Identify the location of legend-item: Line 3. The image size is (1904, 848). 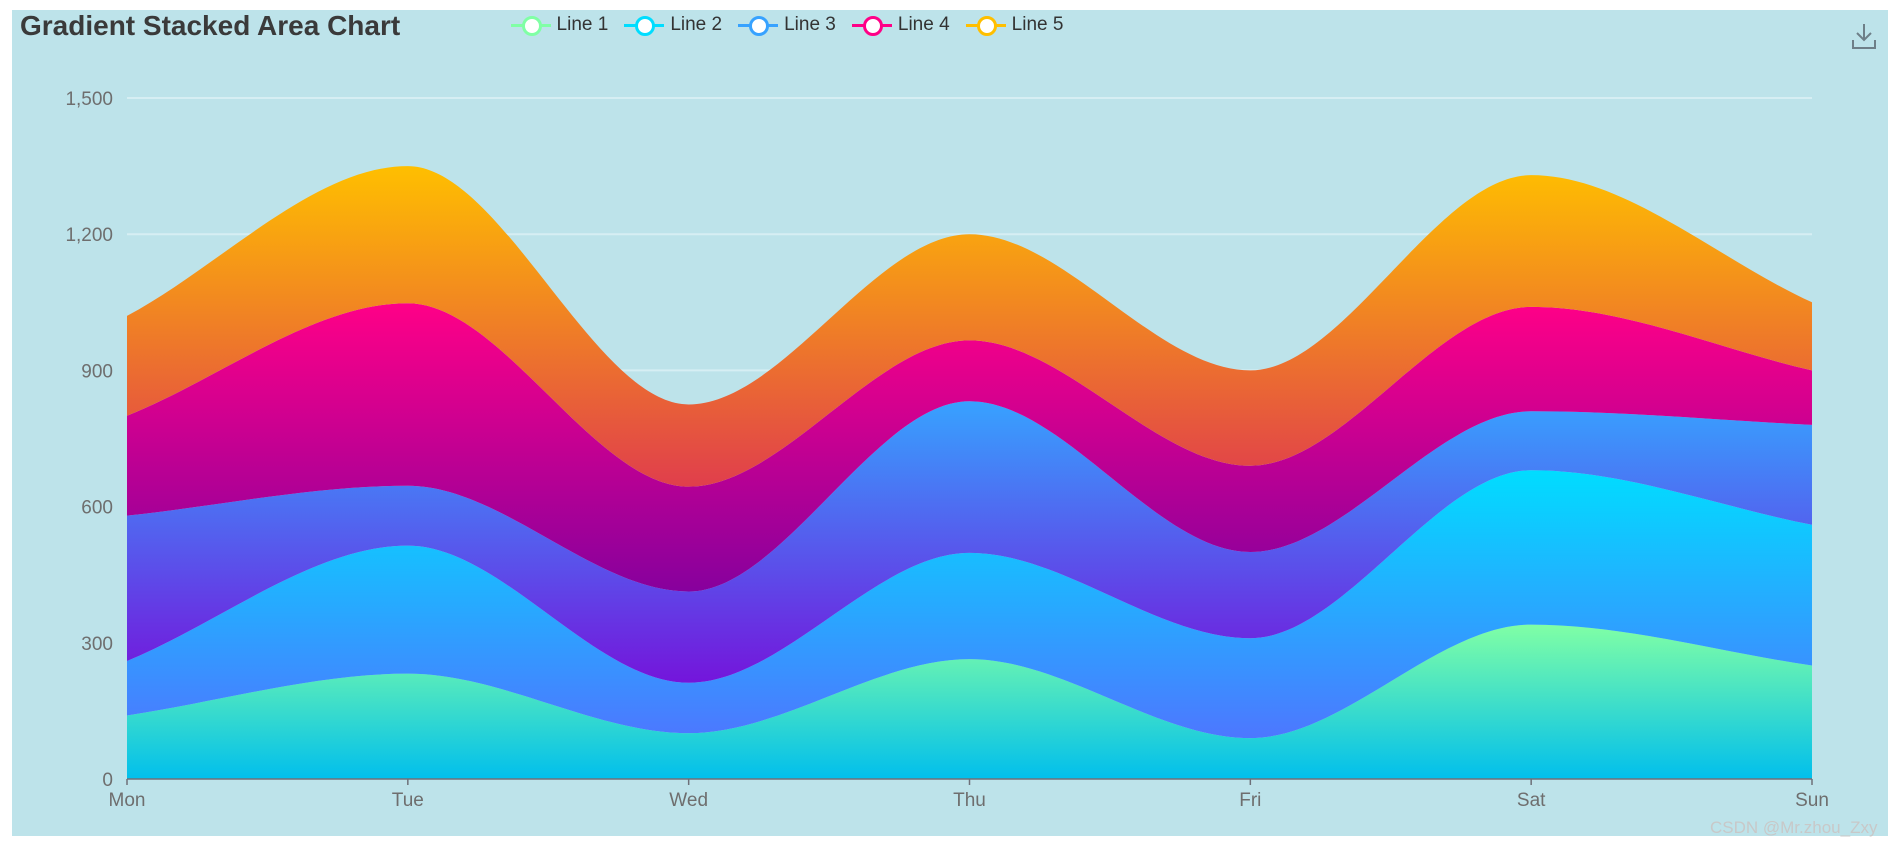
(787, 25).